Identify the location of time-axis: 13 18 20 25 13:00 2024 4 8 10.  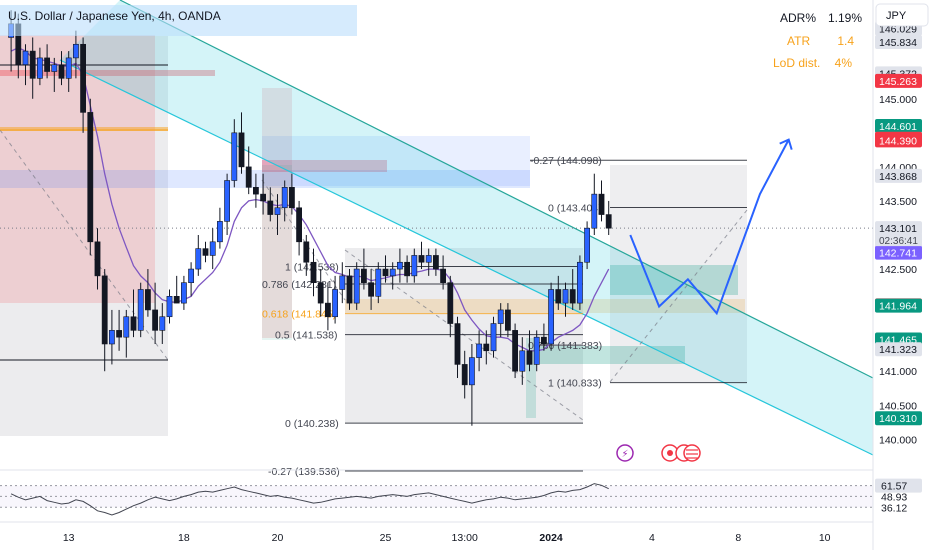
(447, 538).